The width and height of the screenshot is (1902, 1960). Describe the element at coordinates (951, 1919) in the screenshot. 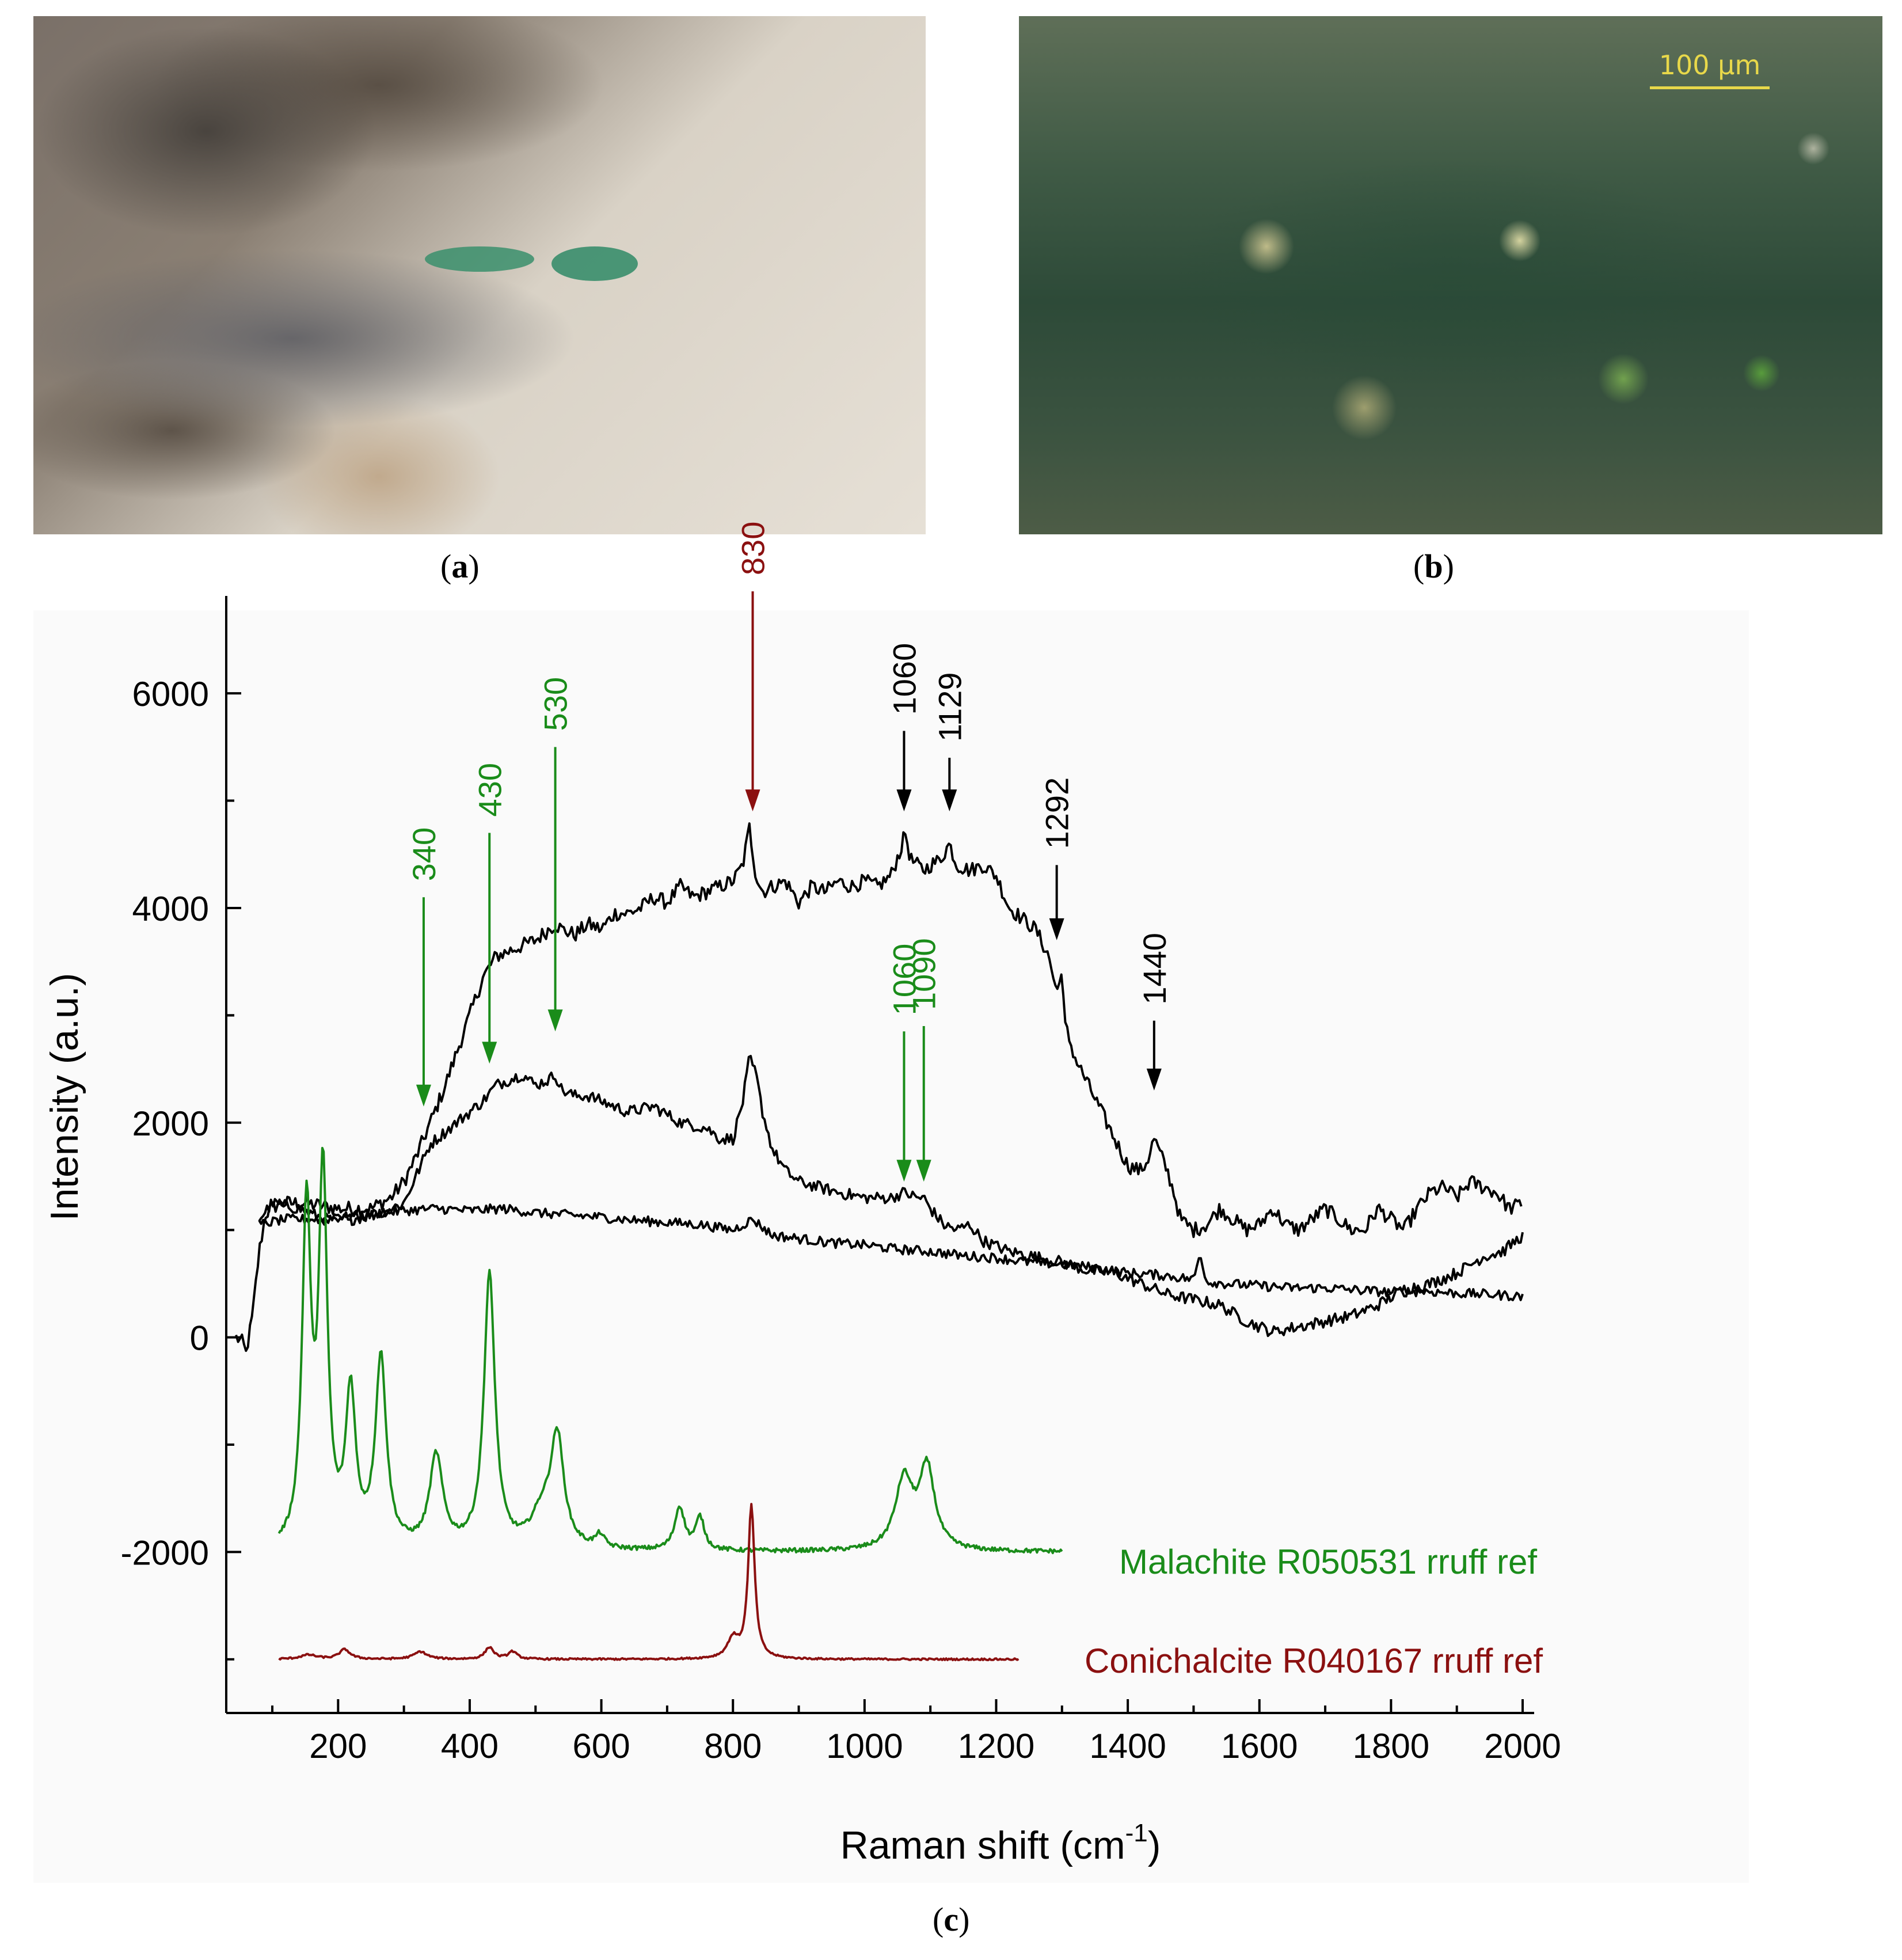

I see `caption-c: (c)` at that location.